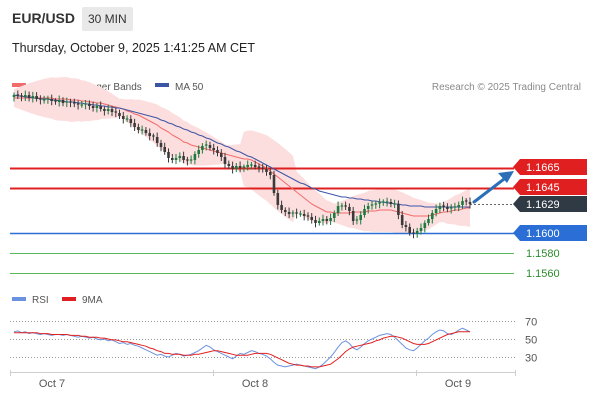 This screenshot has width=590, height=400. I want to click on symbol-label: EUR/USD, so click(44, 18).